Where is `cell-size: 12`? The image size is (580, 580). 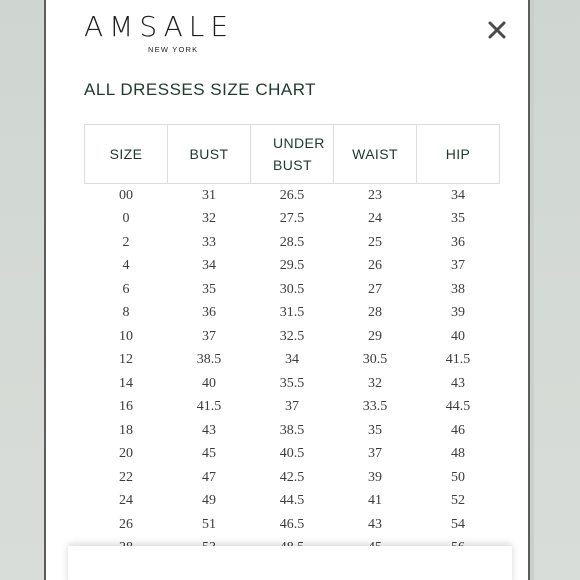
cell-size: 12 is located at coordinates (126, 360).